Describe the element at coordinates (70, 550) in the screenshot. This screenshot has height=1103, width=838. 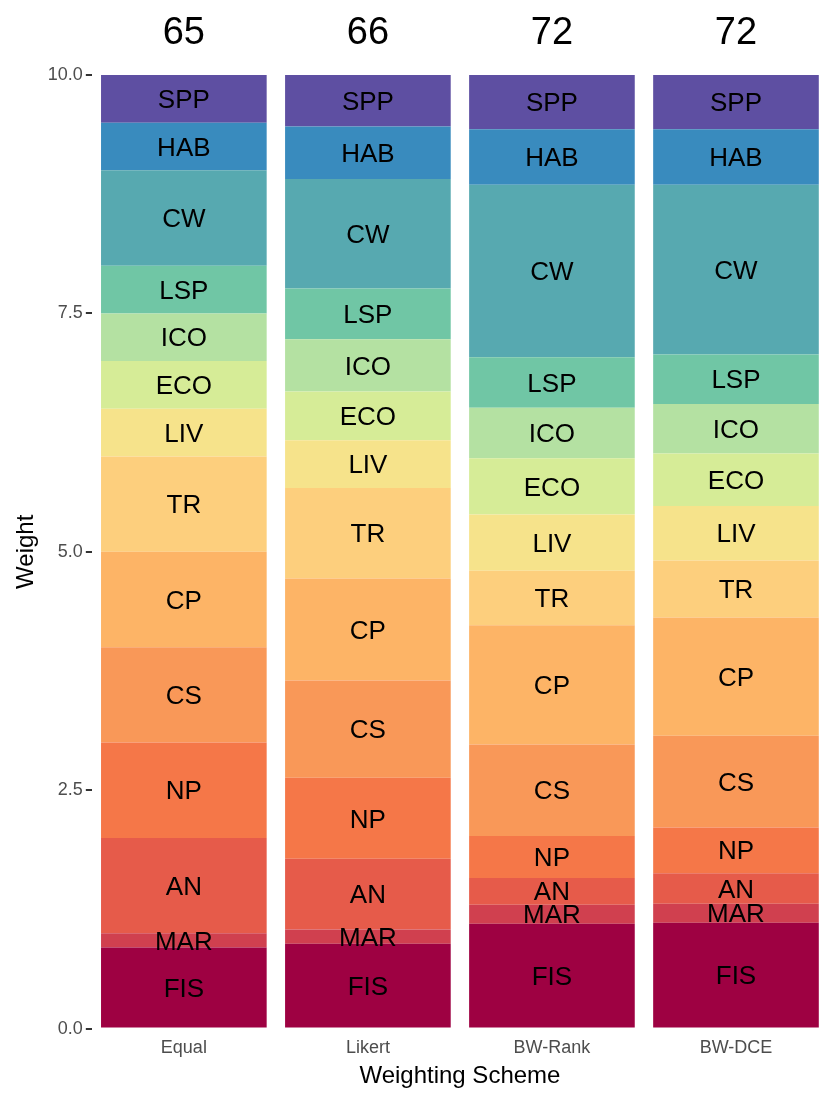
I see `y-tick-label: 5.0` at that location.